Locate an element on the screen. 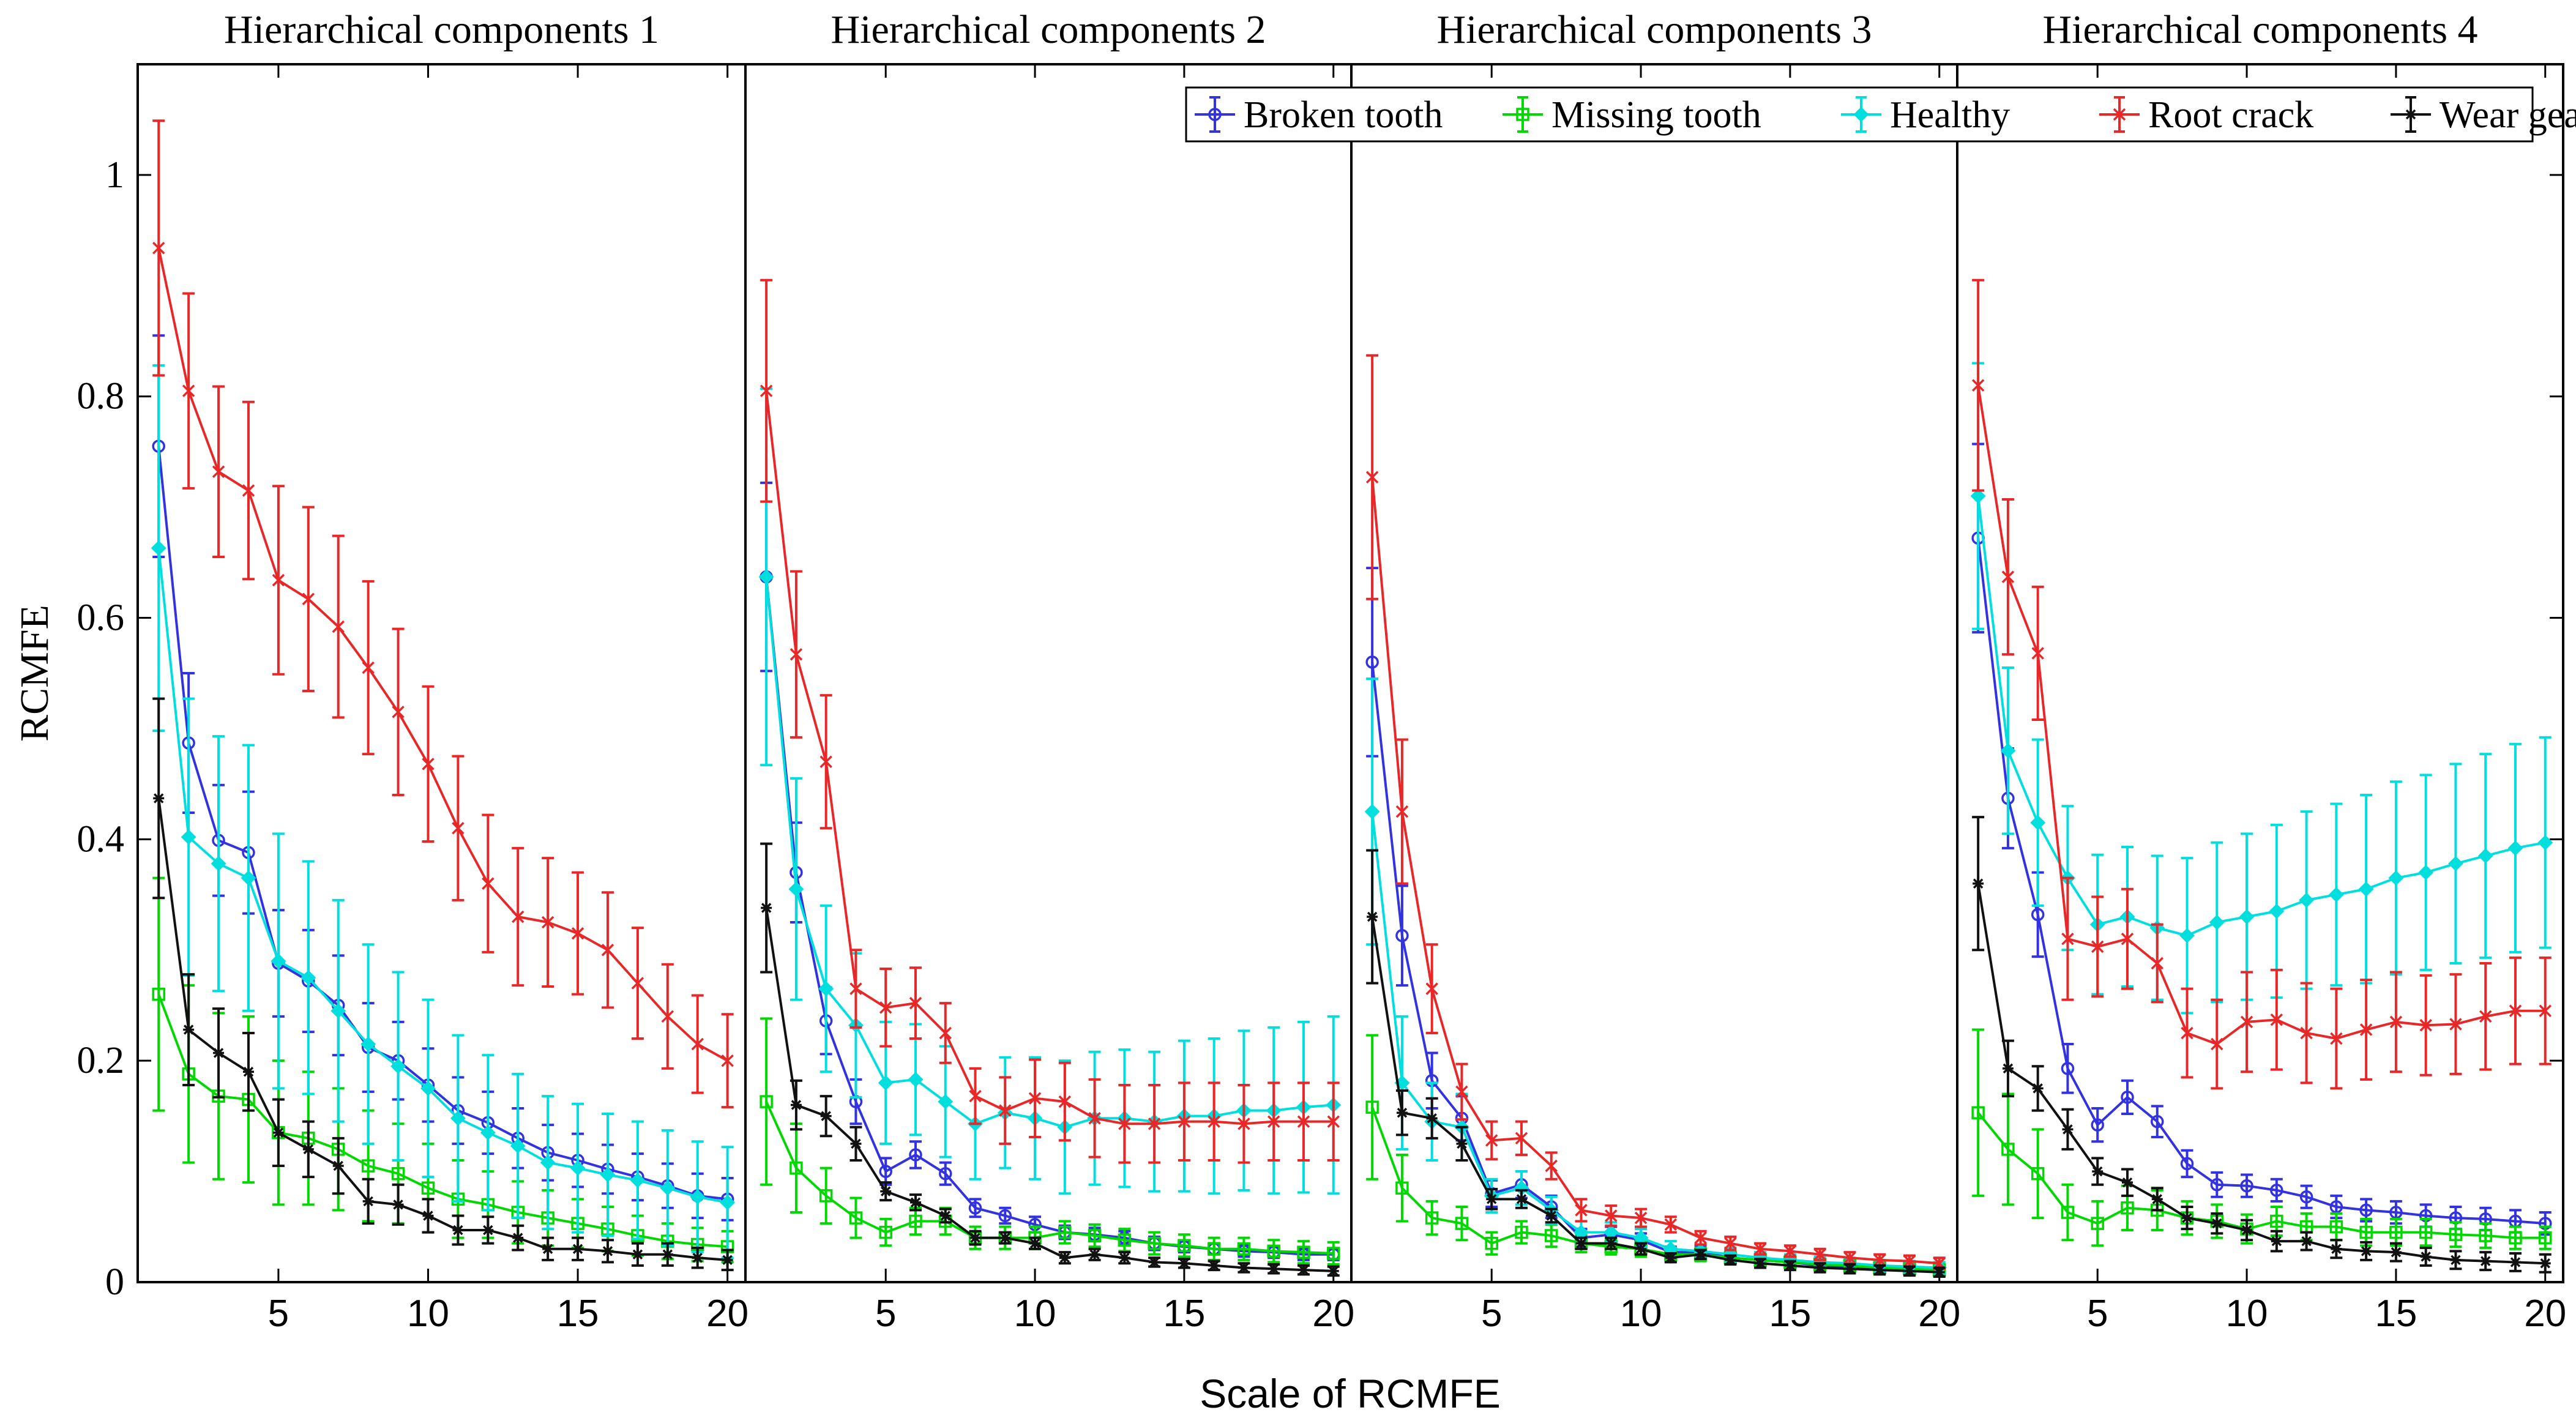  series-healthy is located at coordinates (443, 811).